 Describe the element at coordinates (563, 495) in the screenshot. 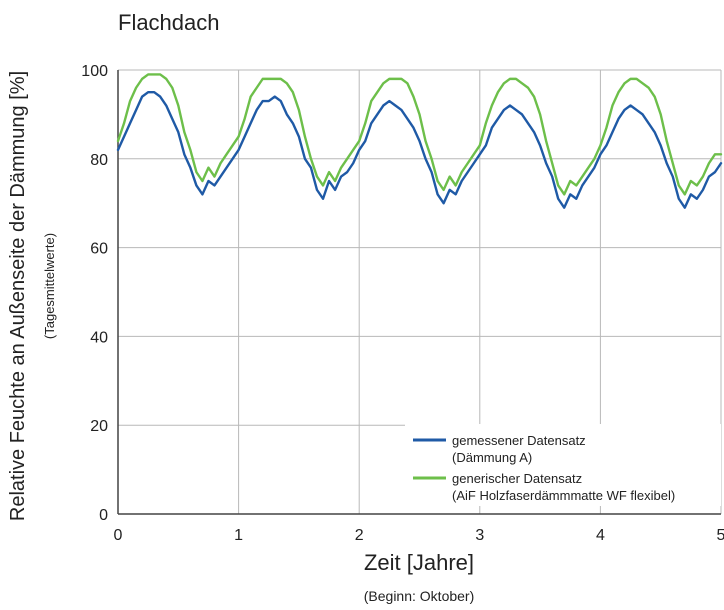

I see `legend-entry-generic-sub: (AiF Holzfaserdämmmatte WF flexibel)` at that location.